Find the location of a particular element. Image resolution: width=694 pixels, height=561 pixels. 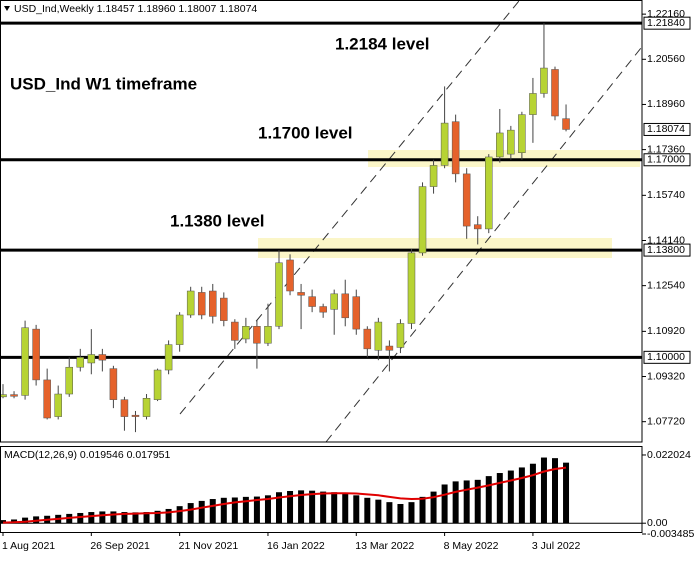

y-tick-label: 1.20560 is located at coordinates (666, 59).